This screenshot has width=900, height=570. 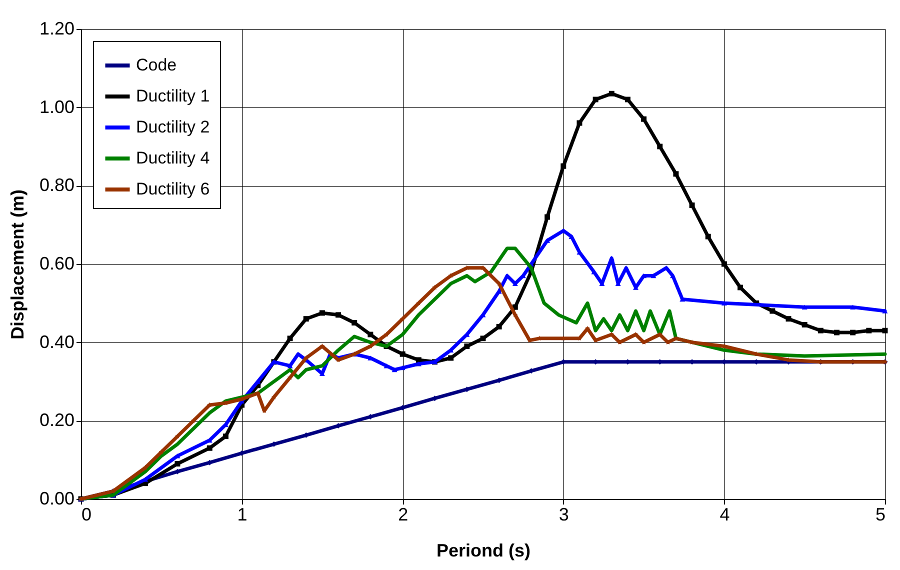 What do you see at coordinates (87, 514) in the screenshot?
I see `x-tick-label: 0` at bounding box center [87, 514].